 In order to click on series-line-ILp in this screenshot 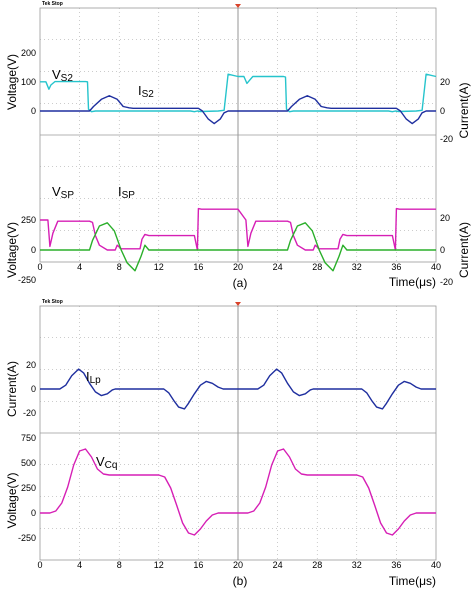, I will do `click(238, 389)`.